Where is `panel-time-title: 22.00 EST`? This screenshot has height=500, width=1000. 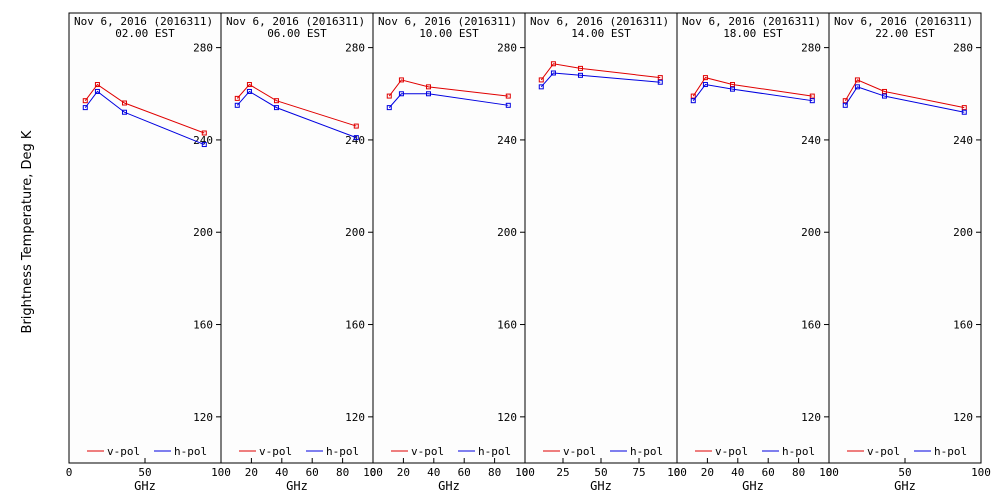 panel-time-title: 22.00 EST is located at coordinates (905, 33).